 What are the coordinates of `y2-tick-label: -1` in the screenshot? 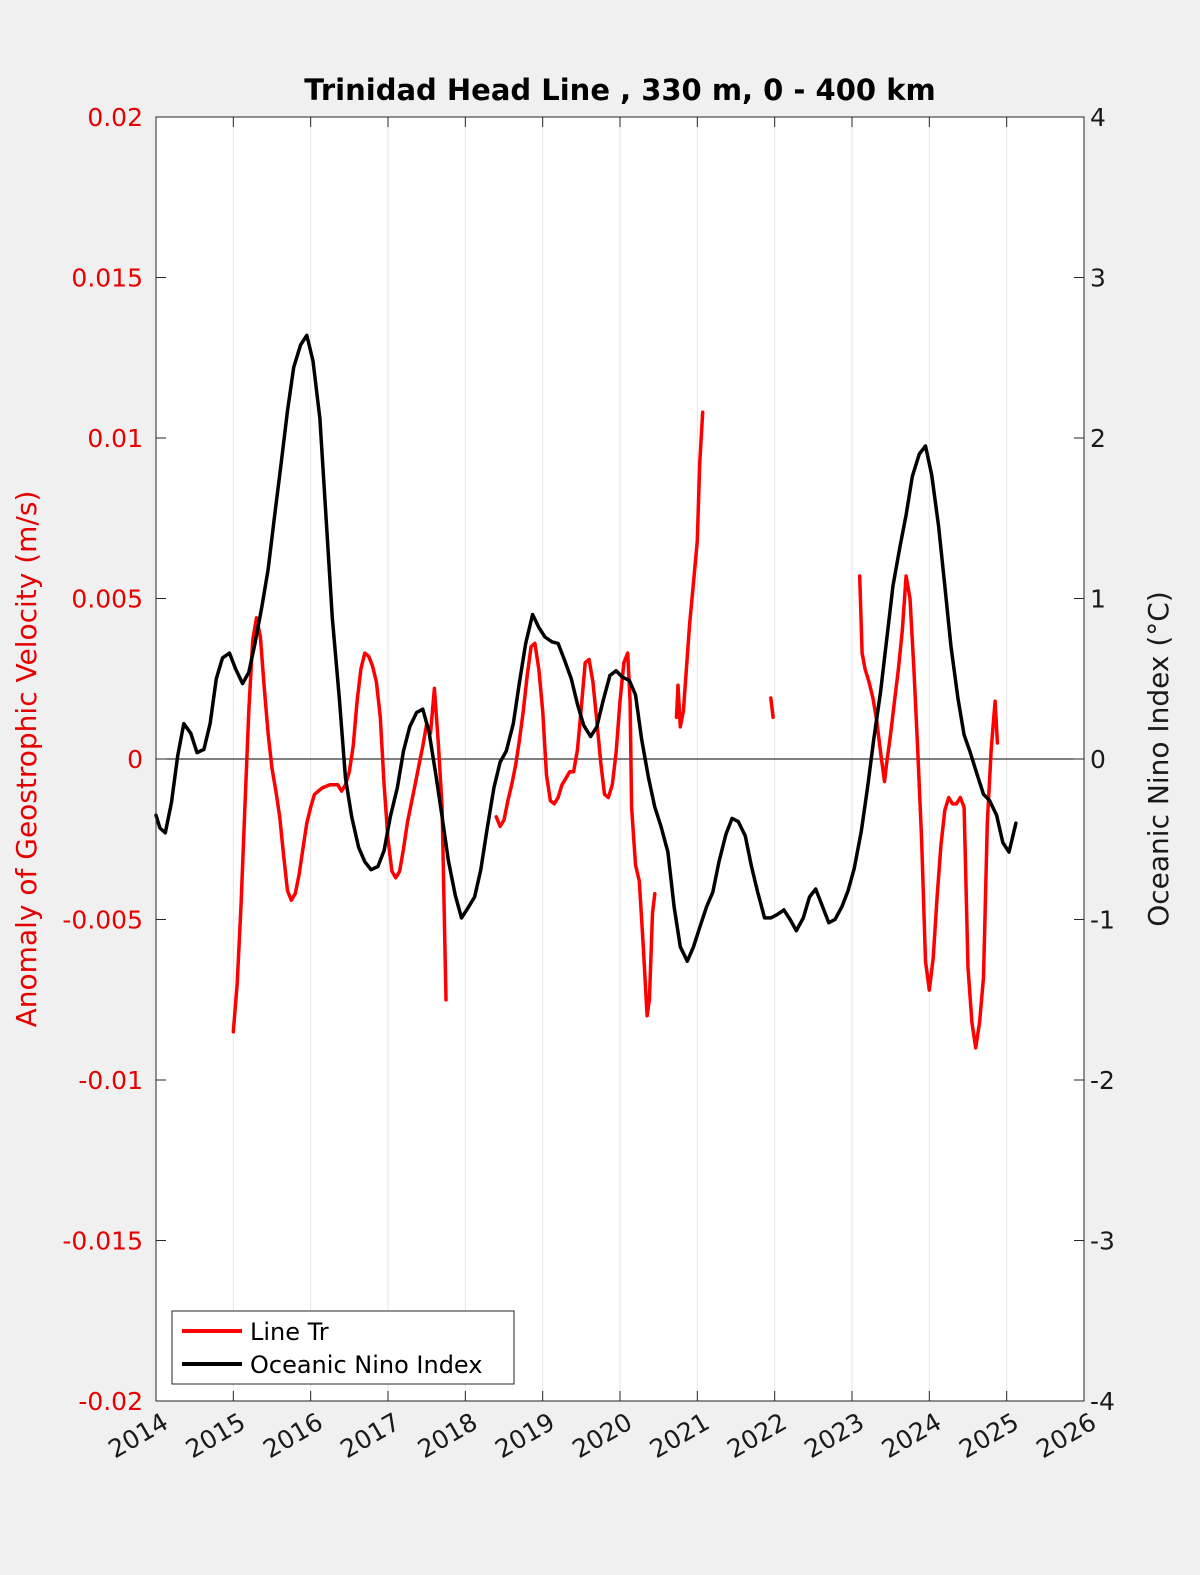 It's located at (1102, 920).